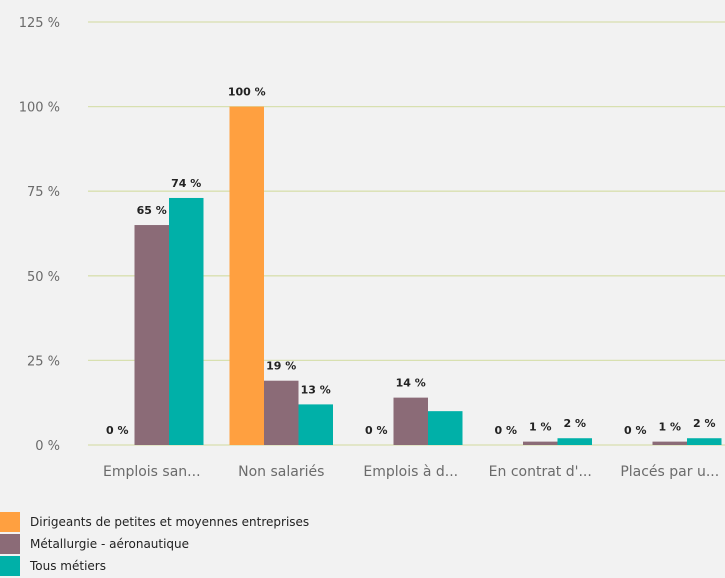  What do you see at coordinates (47, 446) in the screenshot?
I see `y-tick-label: 0 %` at bounding box center [47, 446].